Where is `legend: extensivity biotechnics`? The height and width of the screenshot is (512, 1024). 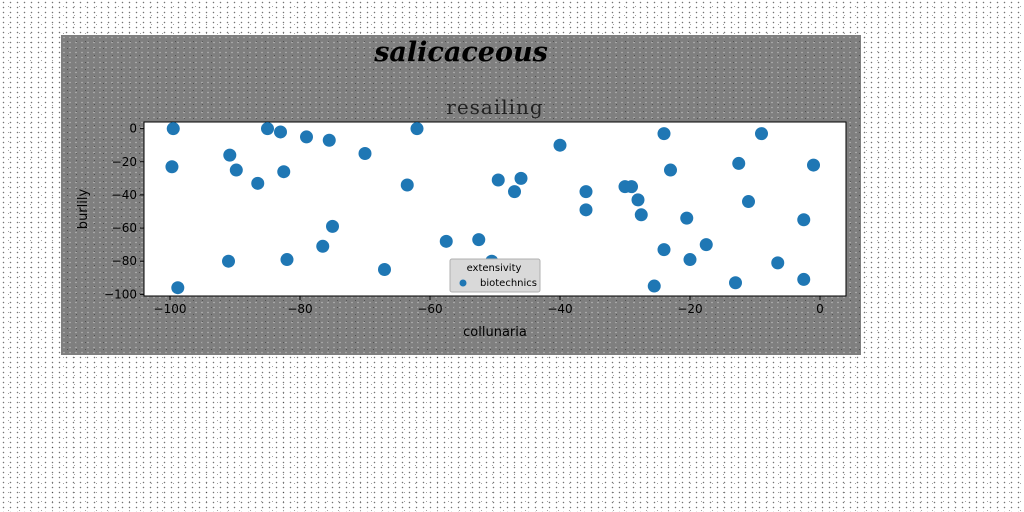
legend: extensivity biotechnics is located at coordinates (495, 275).